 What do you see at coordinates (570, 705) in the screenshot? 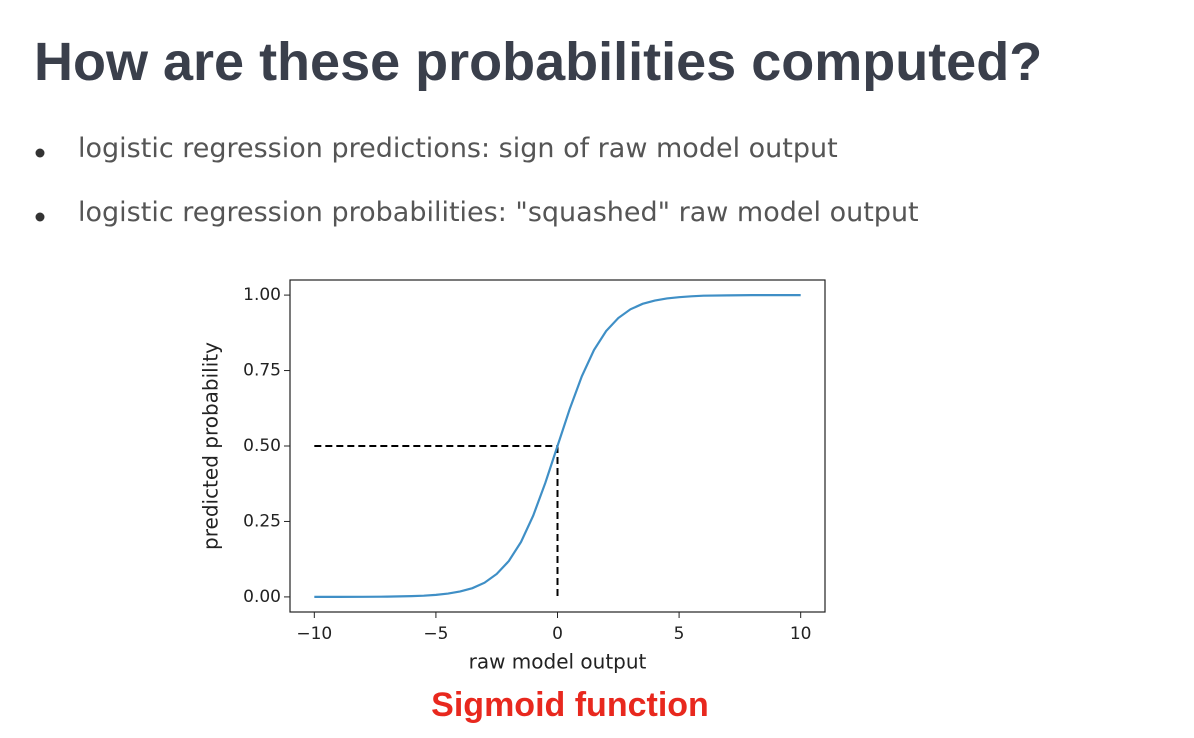
I see `chart-caption: Sigmoid function` at bounding box center [570, 705].